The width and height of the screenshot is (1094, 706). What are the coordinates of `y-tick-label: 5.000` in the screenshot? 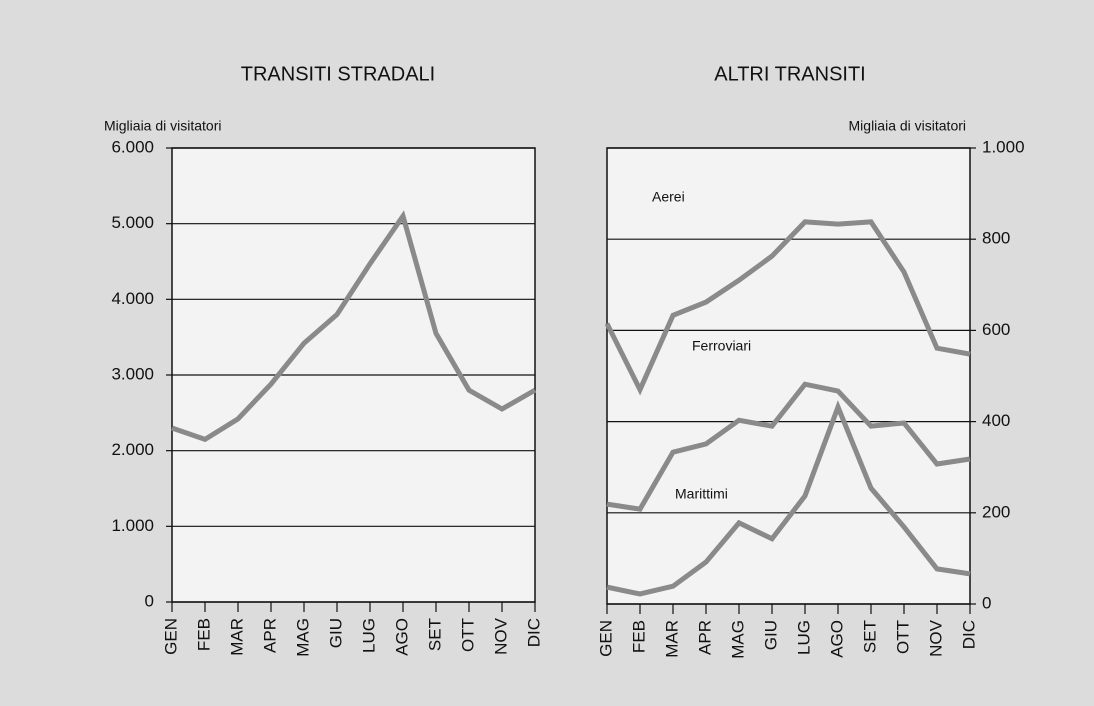 It's located at (132, 222).